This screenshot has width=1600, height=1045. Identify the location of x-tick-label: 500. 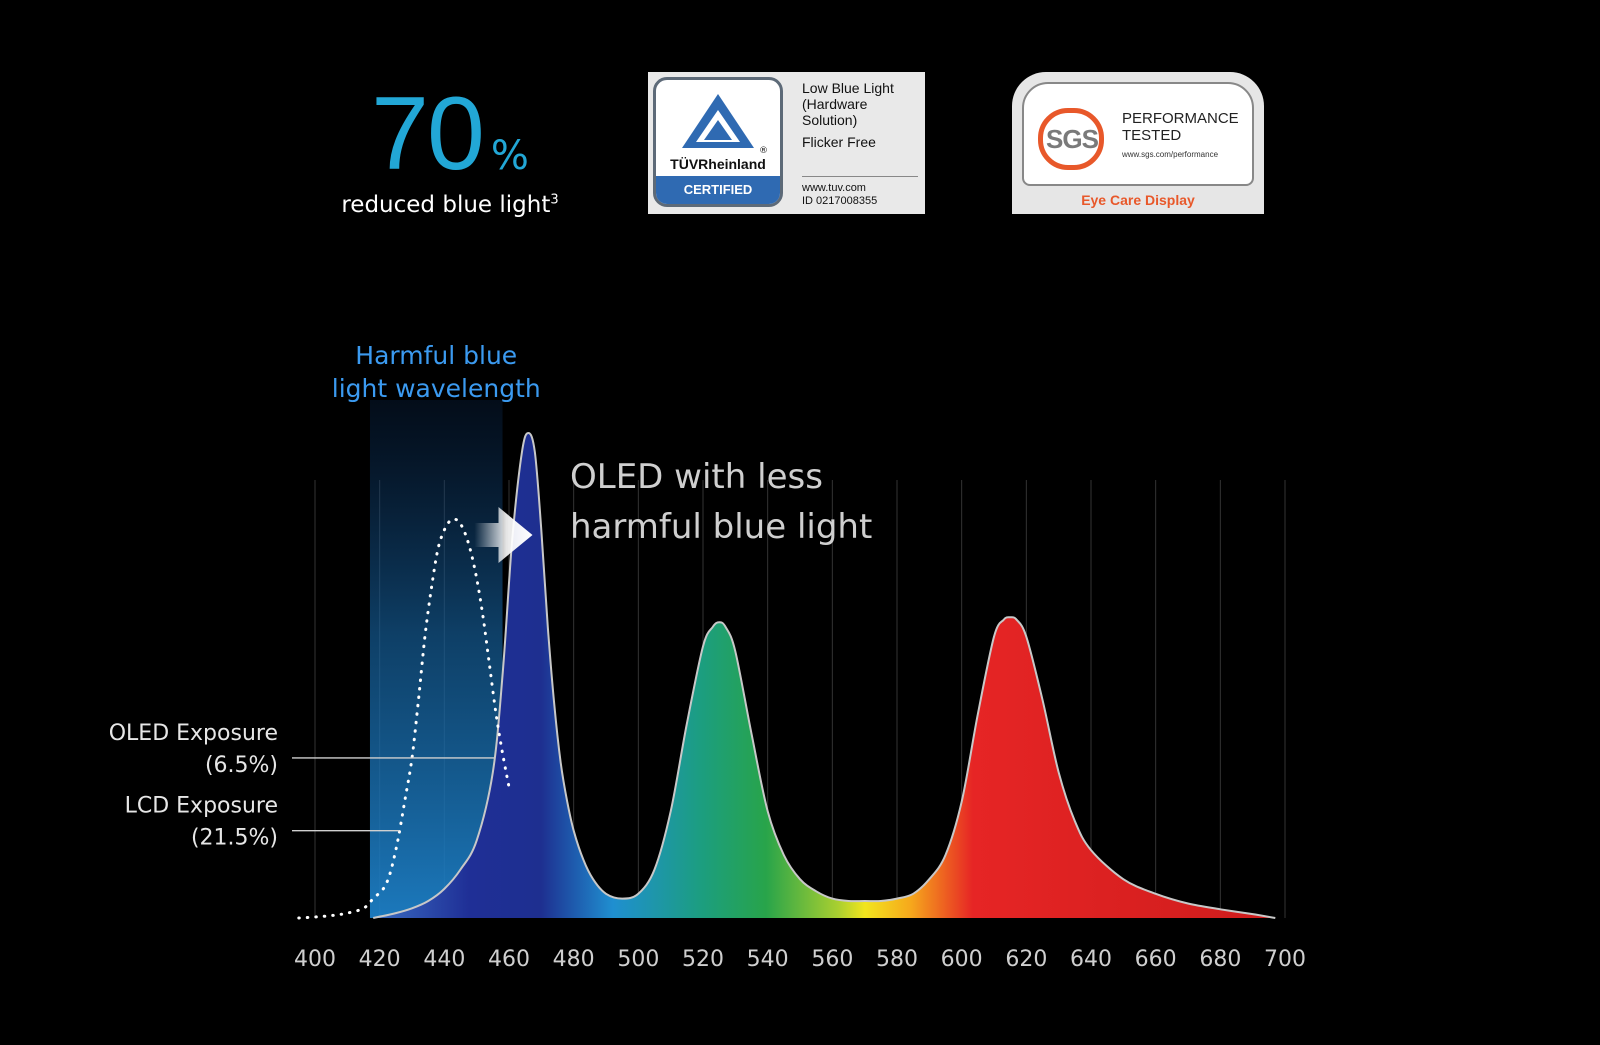
(638, 959).